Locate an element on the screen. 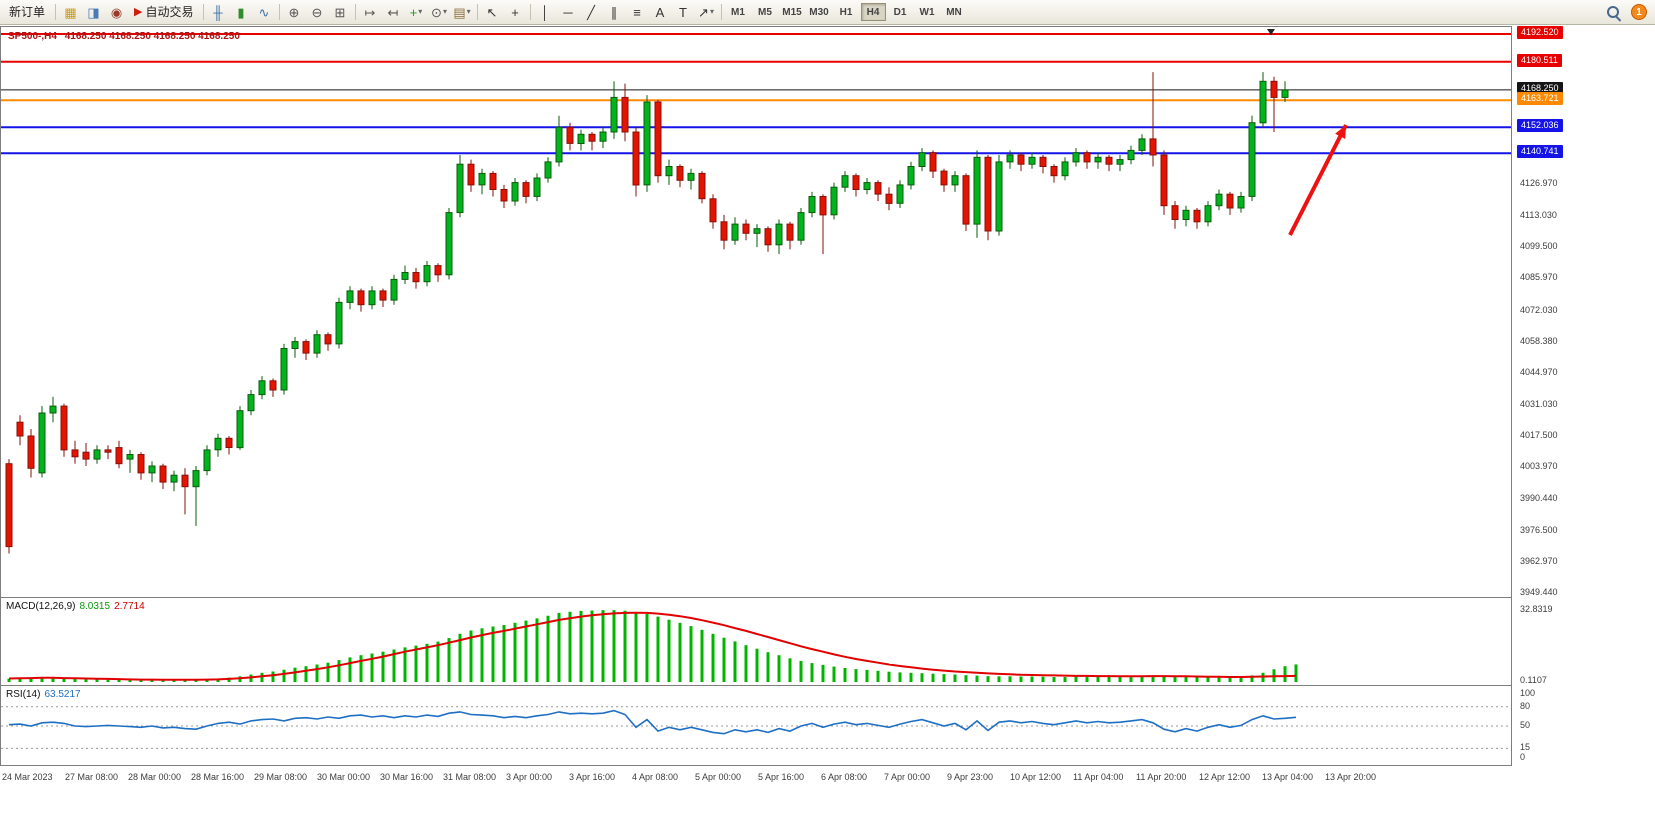 The height and width of the screenshot is (827, 1655). tile-windows-icon: ⊞ is located at coordinates (340, 12).